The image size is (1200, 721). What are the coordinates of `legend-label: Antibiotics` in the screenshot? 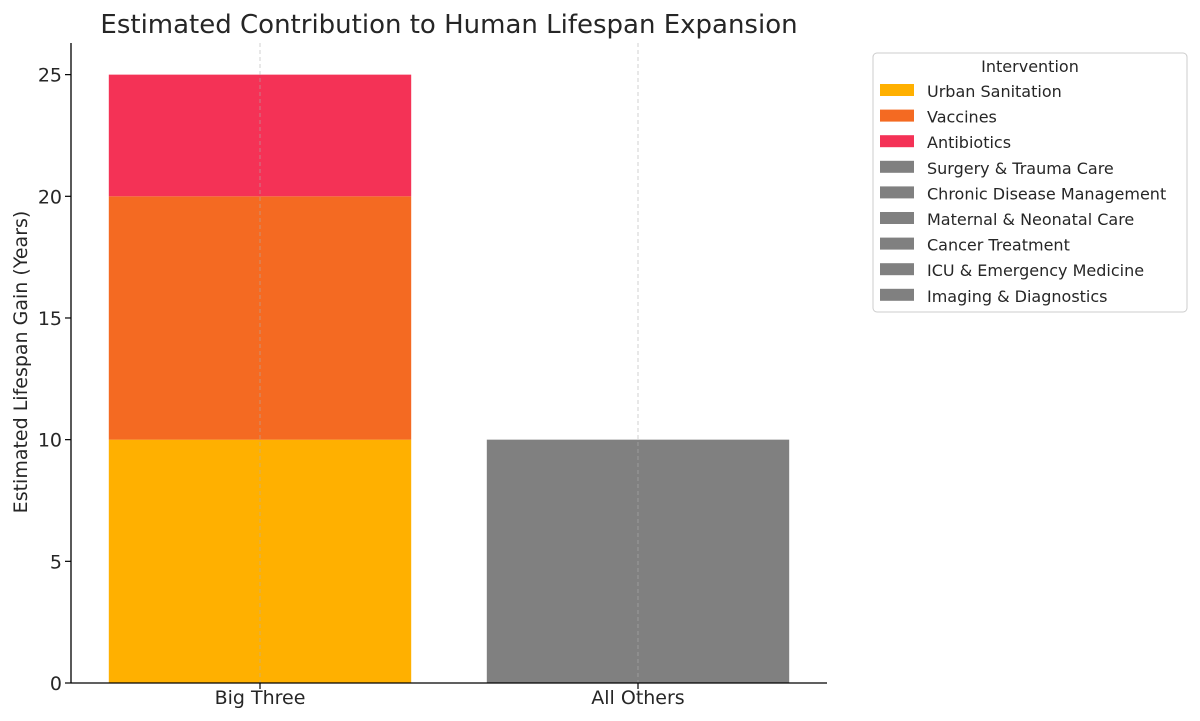 It's located at (969, 142).